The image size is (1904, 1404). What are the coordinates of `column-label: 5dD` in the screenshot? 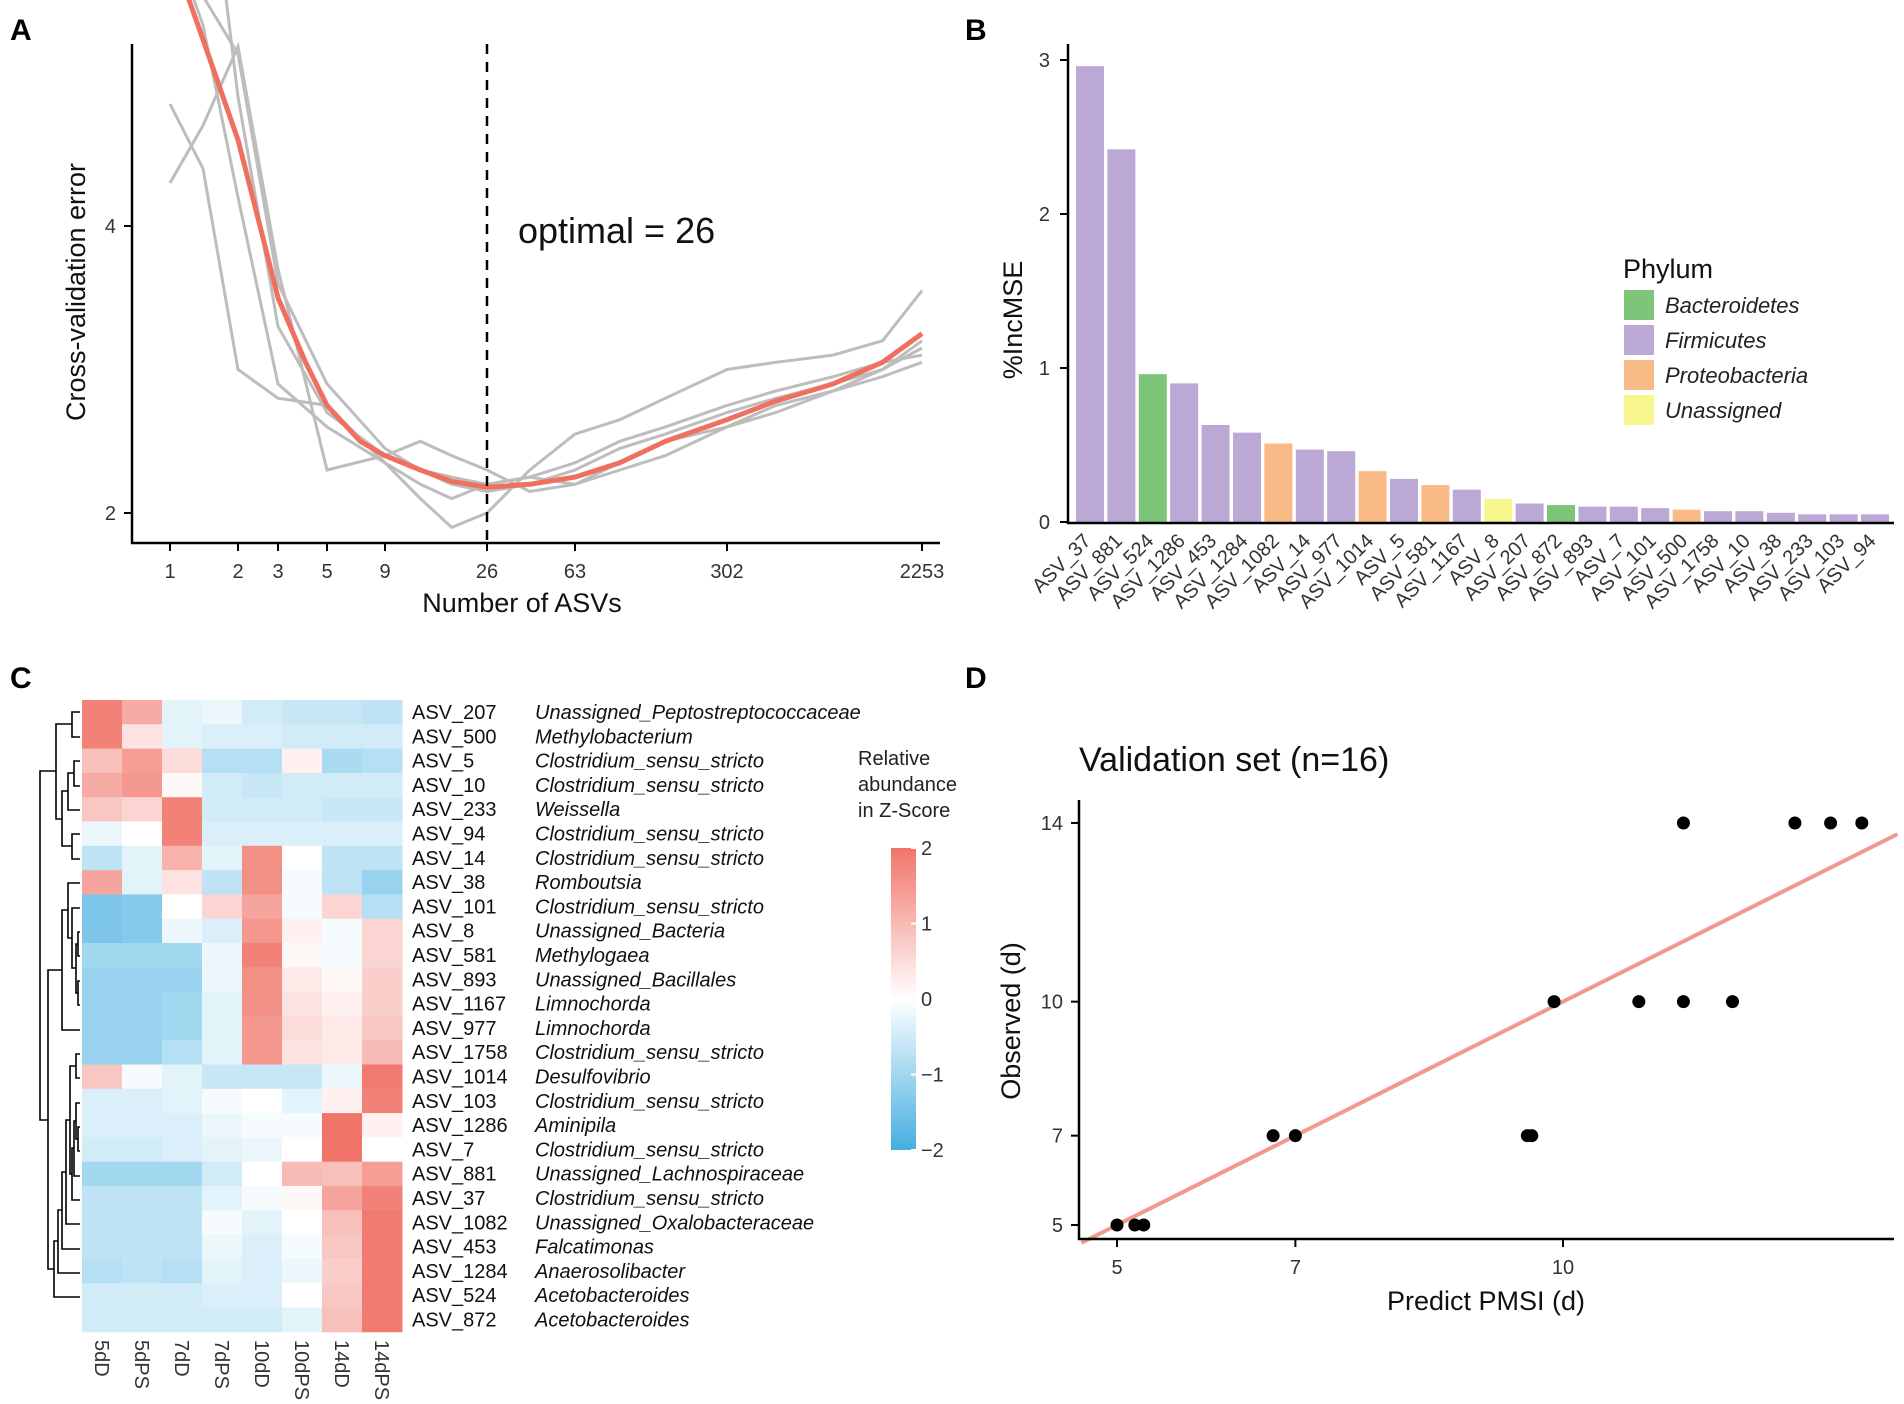 It's located at (101, 1358).